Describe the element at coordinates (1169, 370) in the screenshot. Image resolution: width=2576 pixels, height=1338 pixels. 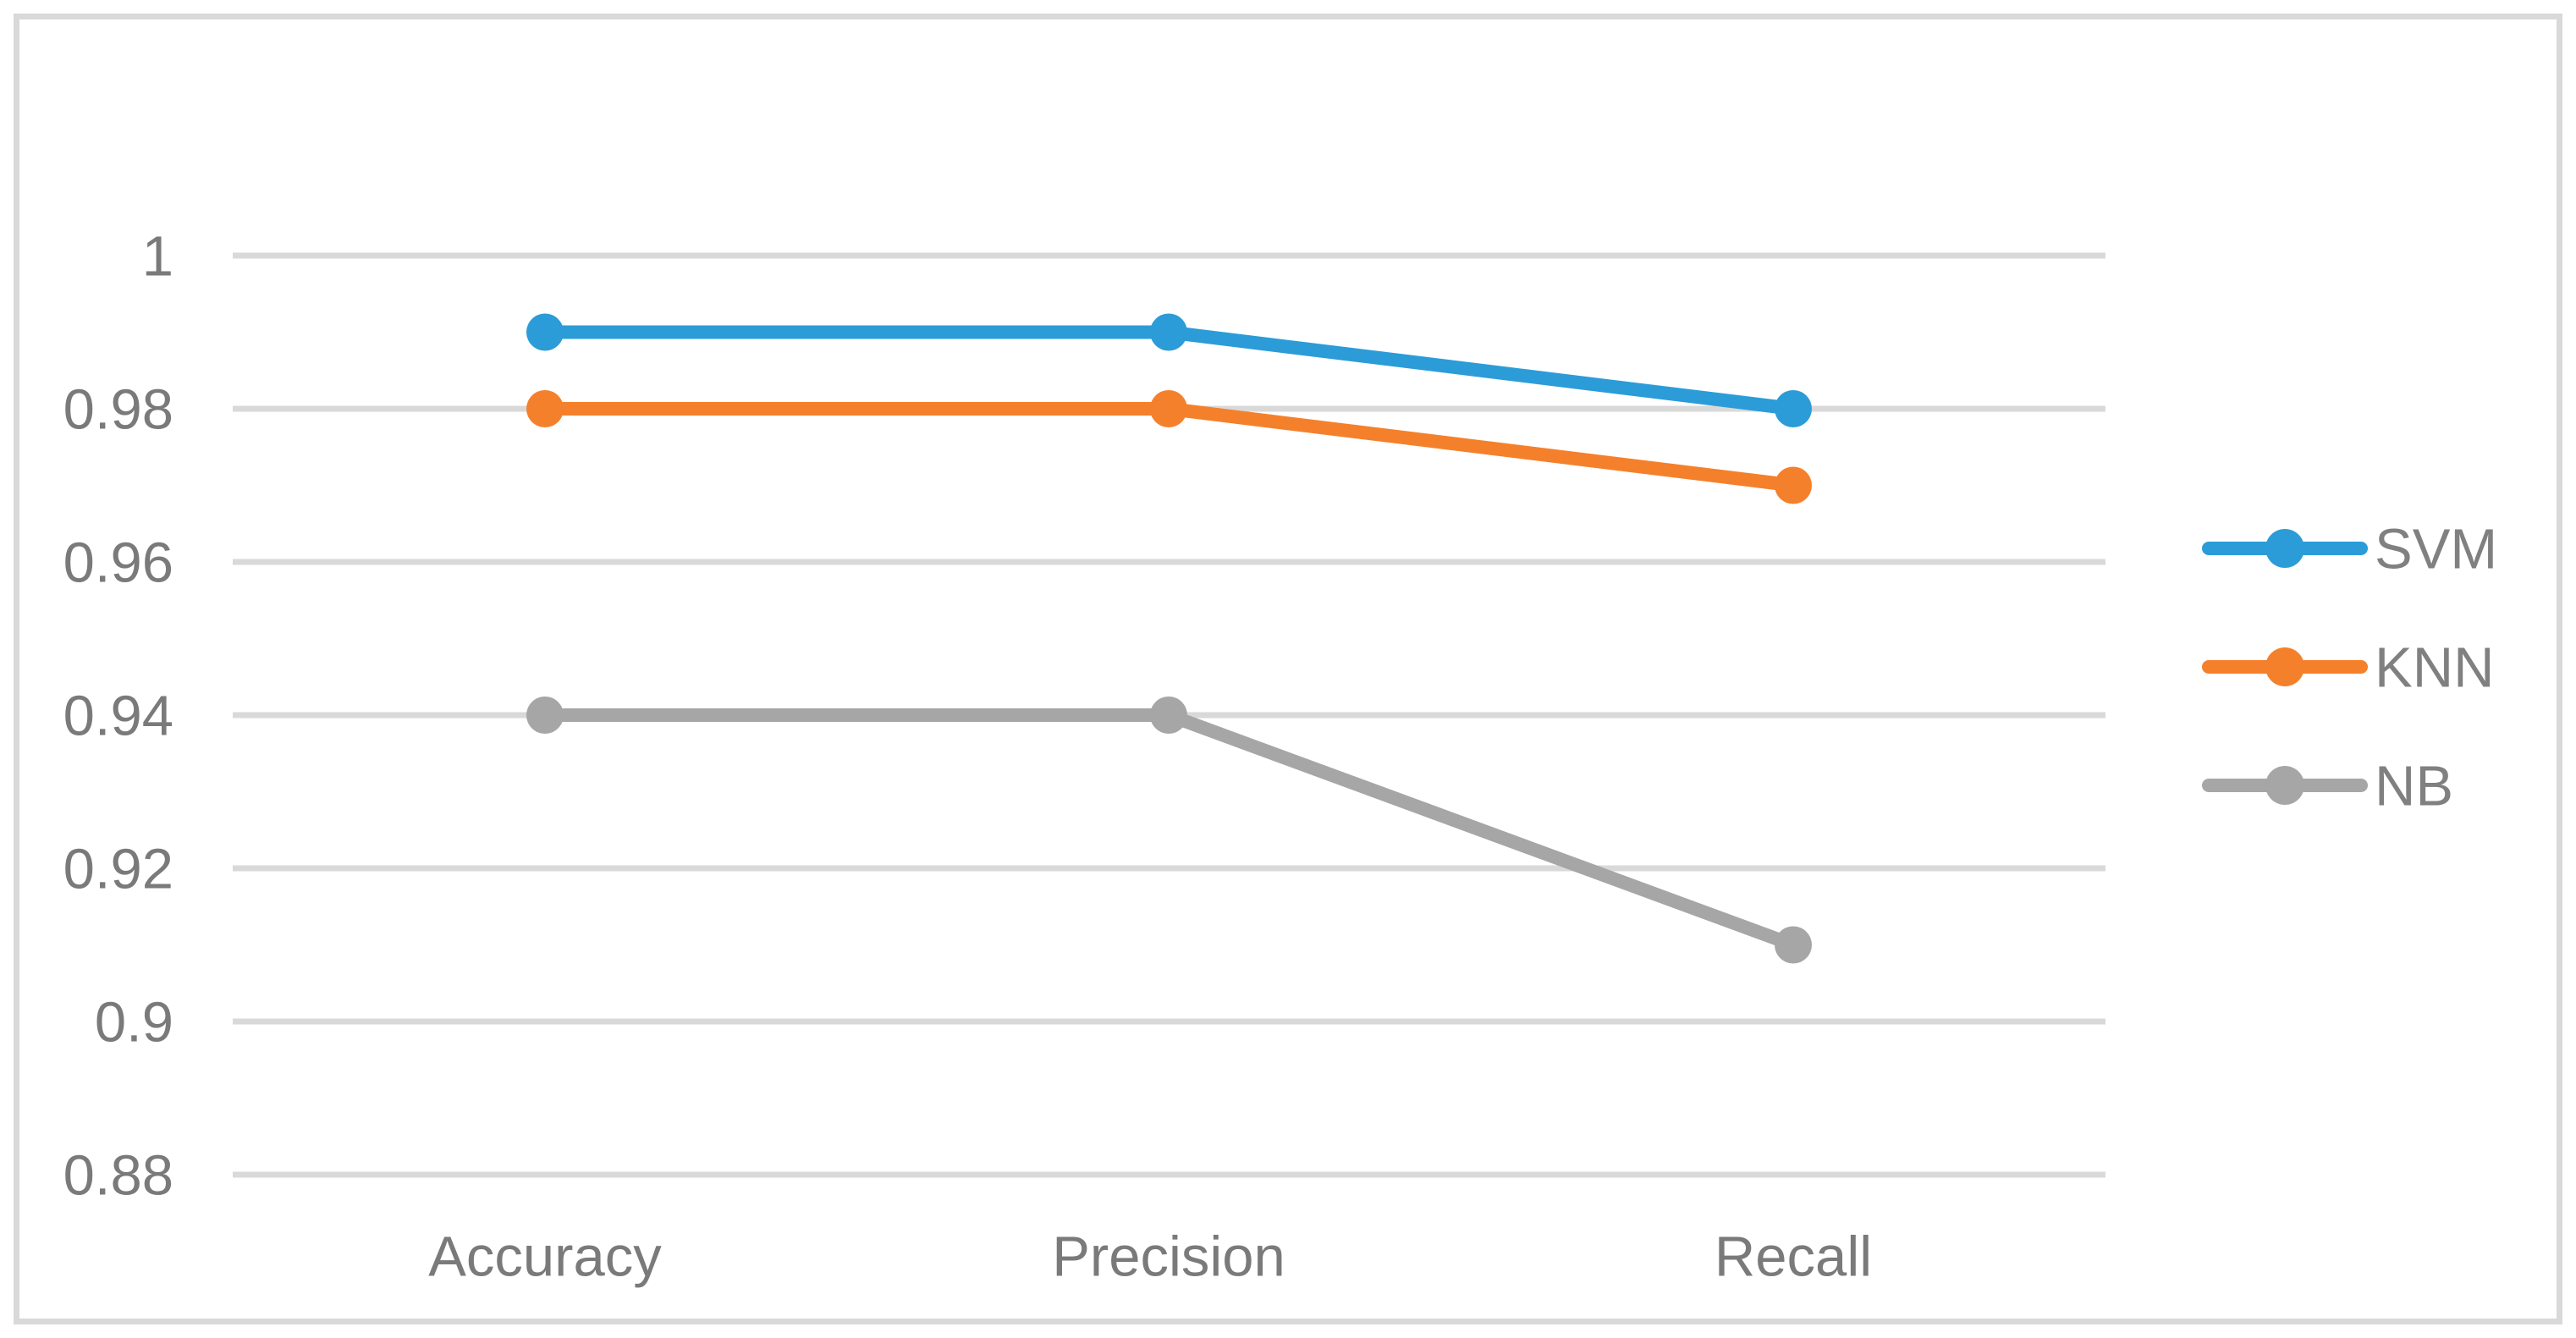
I see `series-svm` at that location.